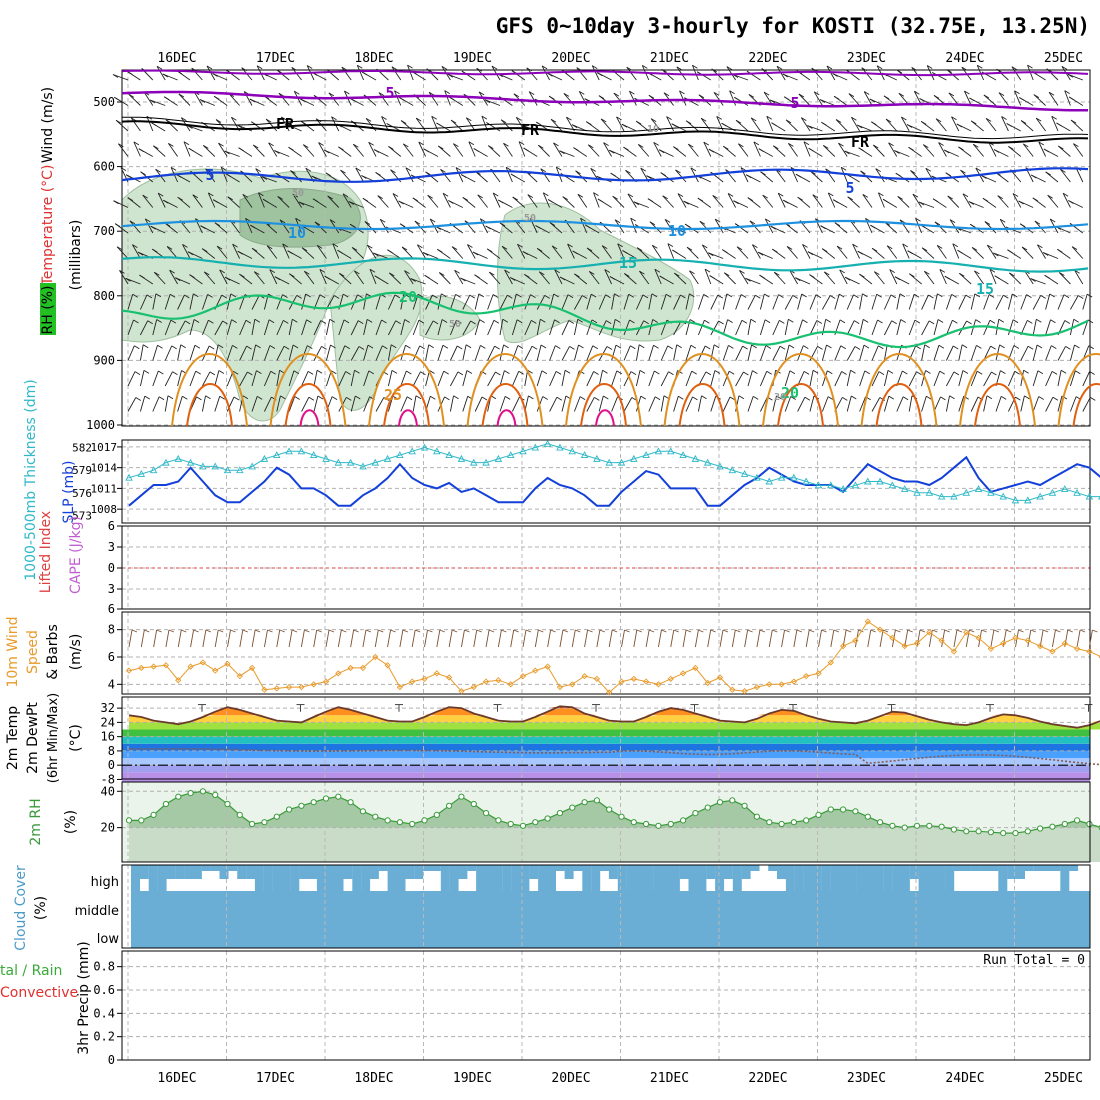 The image size is (1100, 1100). Describe the element at coordinates (376, 332) in the screenshot. I see `rh-region` at that location.